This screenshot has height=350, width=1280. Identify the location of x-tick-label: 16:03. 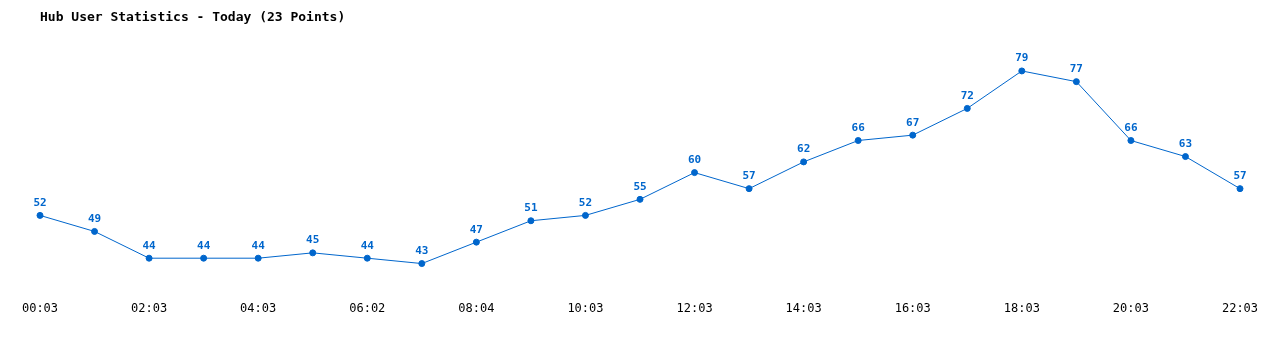
(912, 307).